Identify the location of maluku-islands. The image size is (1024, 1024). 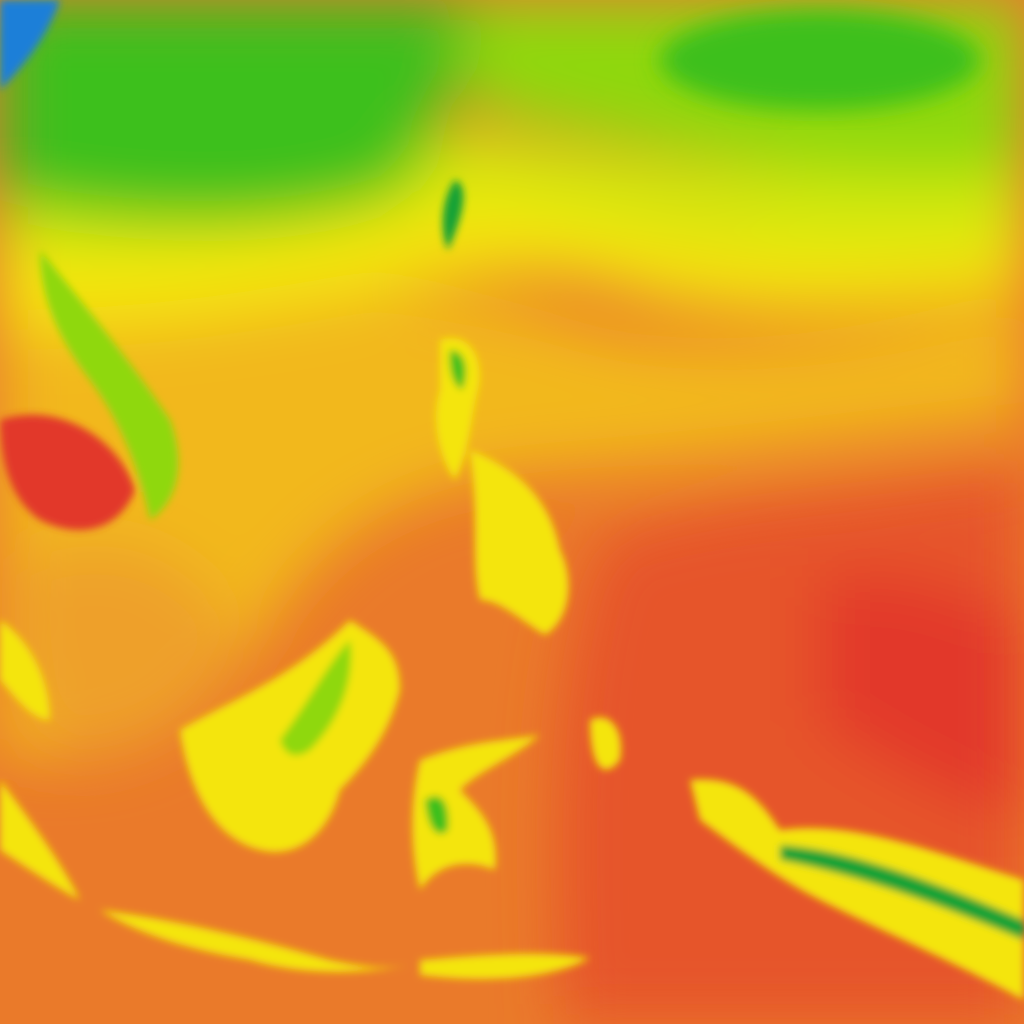
(605, 743).